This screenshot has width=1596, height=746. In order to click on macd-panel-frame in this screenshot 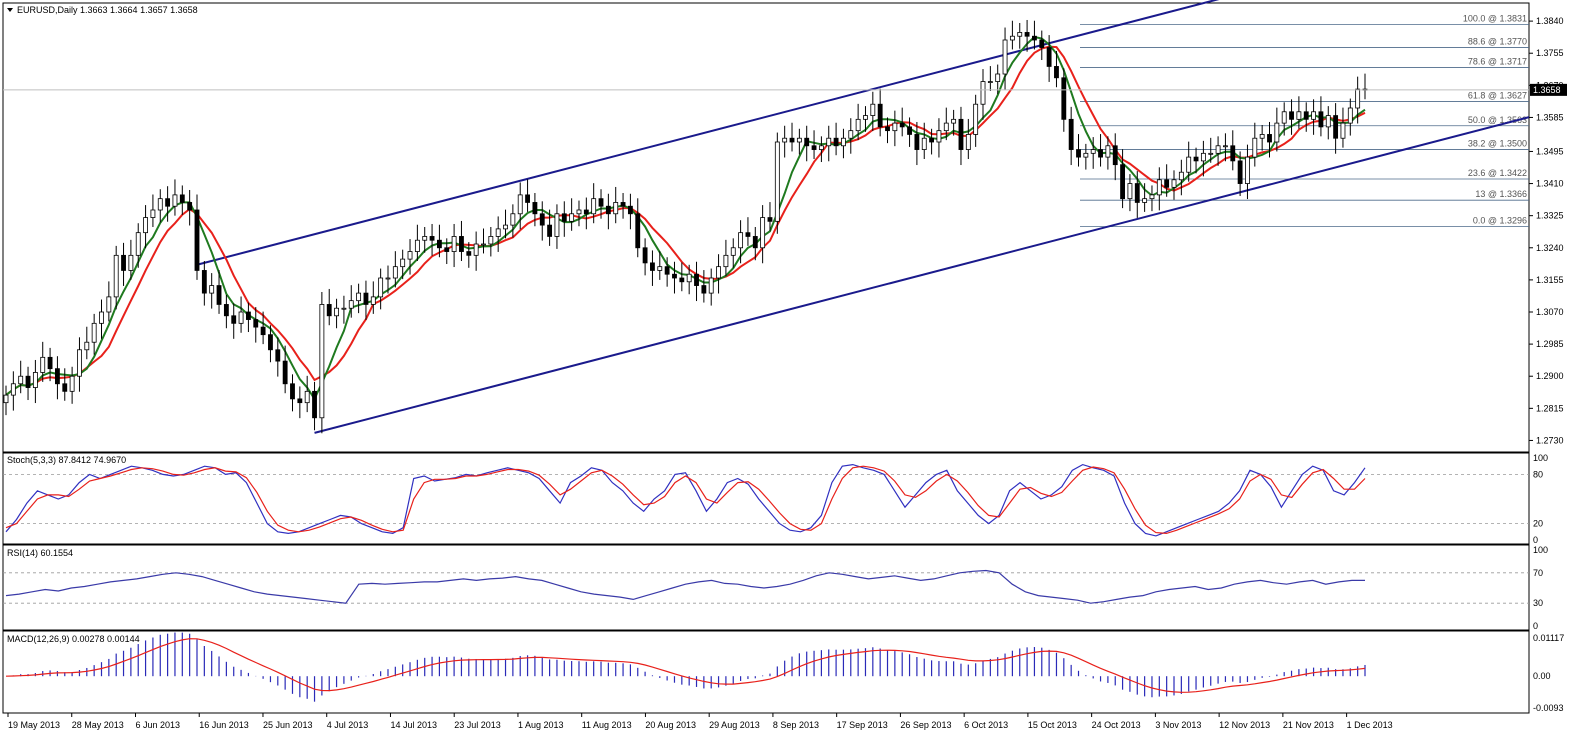, I will do `click(766, 672)`.